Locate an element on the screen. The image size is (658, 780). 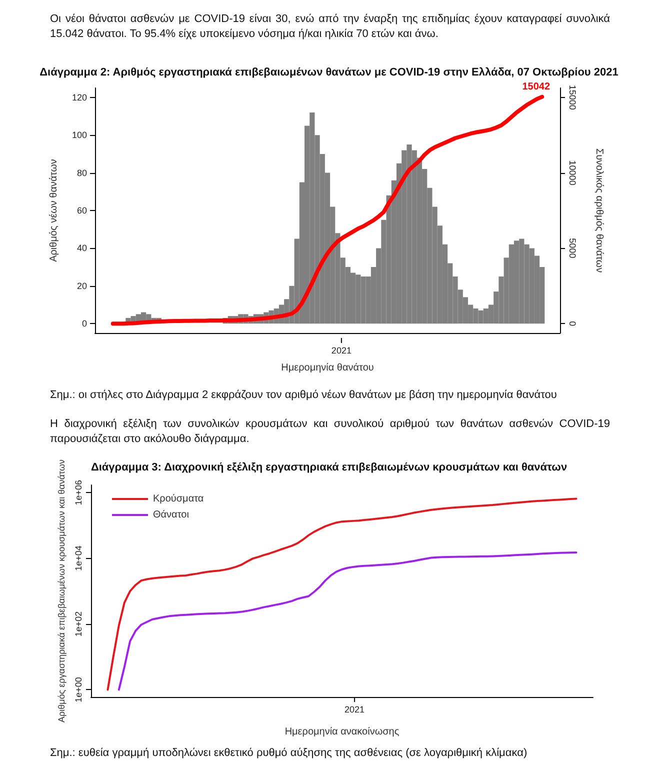
y2-tick-label: 5000 is located at coordinates (573, 248).